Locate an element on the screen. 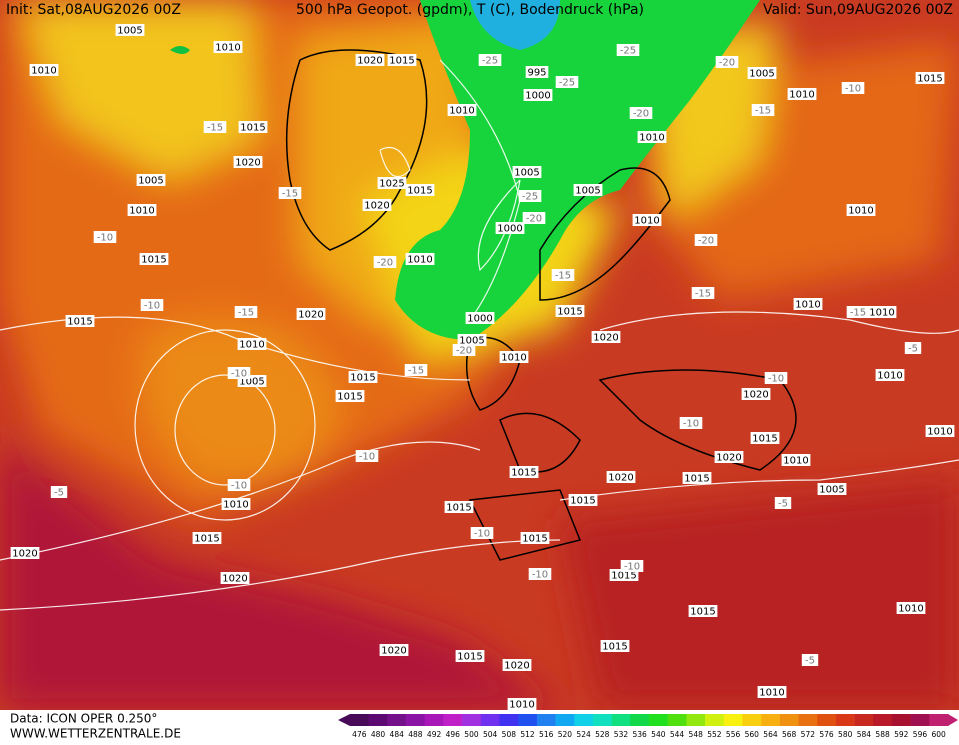 The height and width of the screenshot is (745, 959). colorbar-label: 600 is located at coordinates (938, 734).